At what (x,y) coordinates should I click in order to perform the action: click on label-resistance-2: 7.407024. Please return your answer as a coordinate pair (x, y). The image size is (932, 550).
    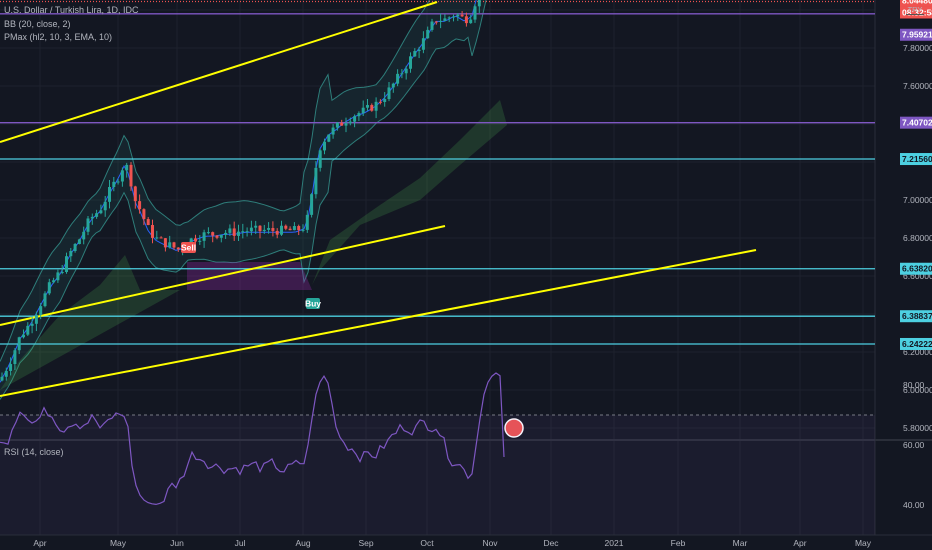
    Looking at the image, I should click on (916, 122).